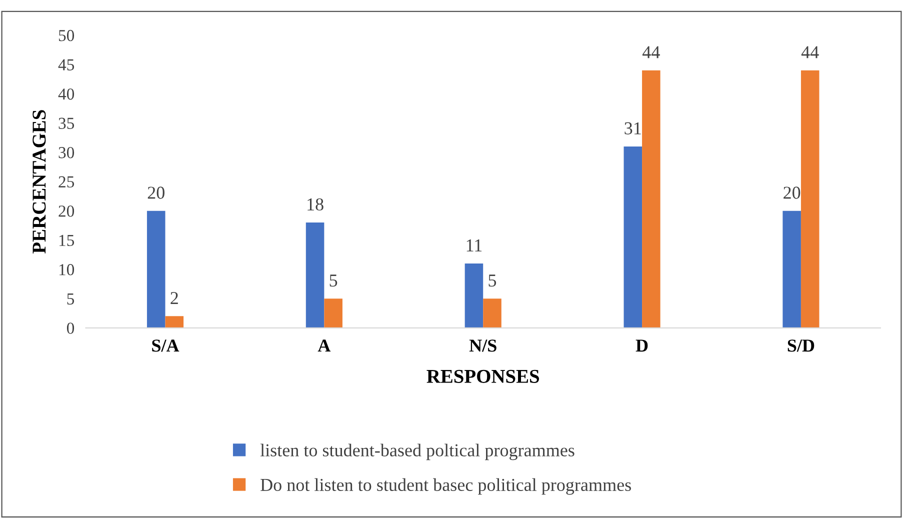 The height and width of the screenshot is (518, 903). I want to click on x-tick-label: A, so click(324, 346).